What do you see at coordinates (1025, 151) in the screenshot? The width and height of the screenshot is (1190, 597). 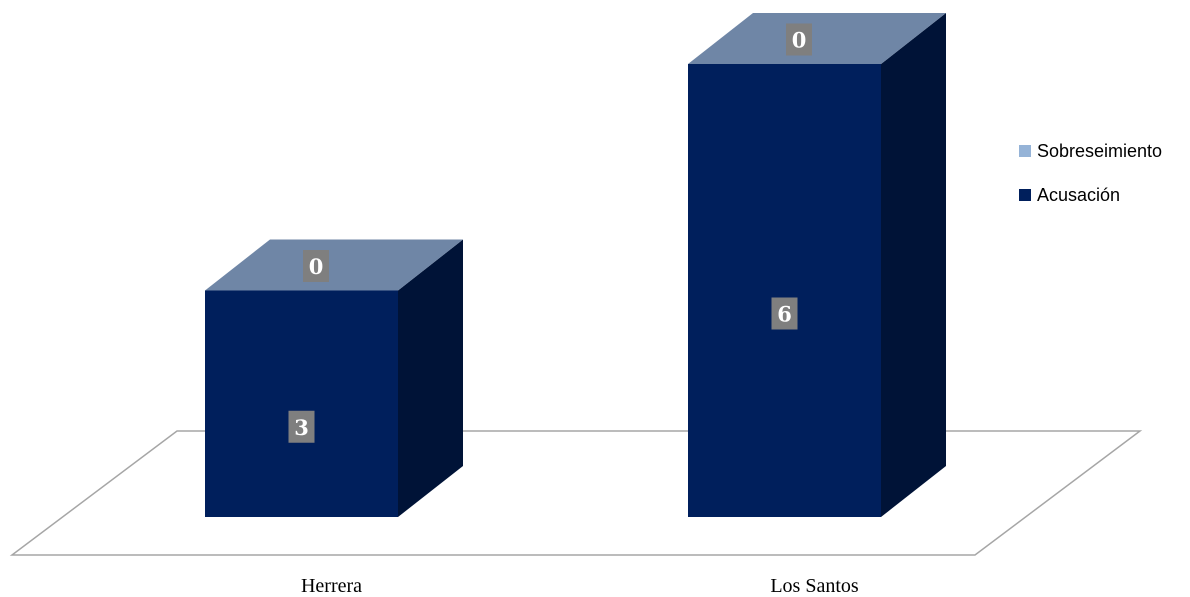 I see `legend-swatch-sobreseimiento` at bounding box center [1025, 151].